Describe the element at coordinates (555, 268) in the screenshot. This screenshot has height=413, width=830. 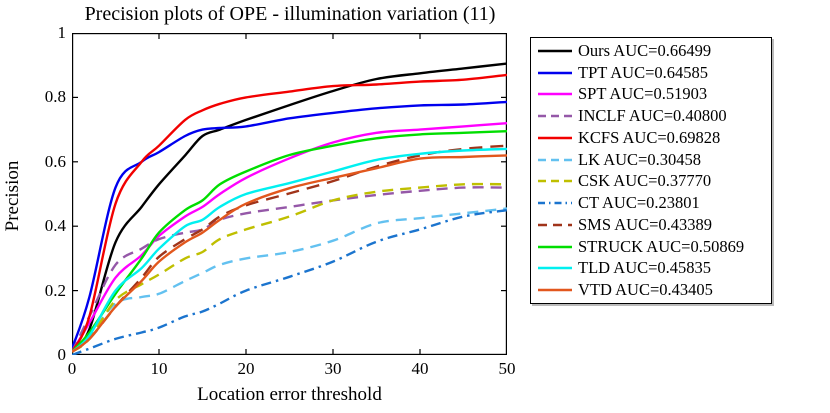
I see `legend-swatch-tld` at that location.